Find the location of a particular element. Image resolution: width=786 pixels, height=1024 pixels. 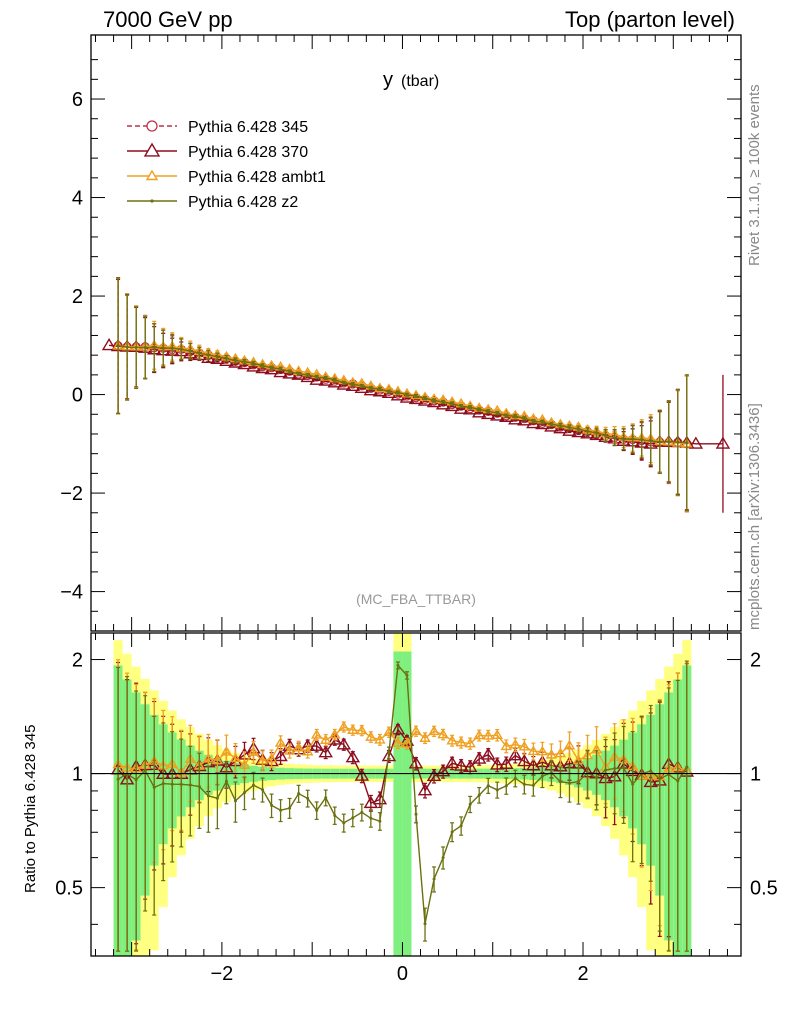

main-y-tick-label: 4 is located at coordinates (77, 199).